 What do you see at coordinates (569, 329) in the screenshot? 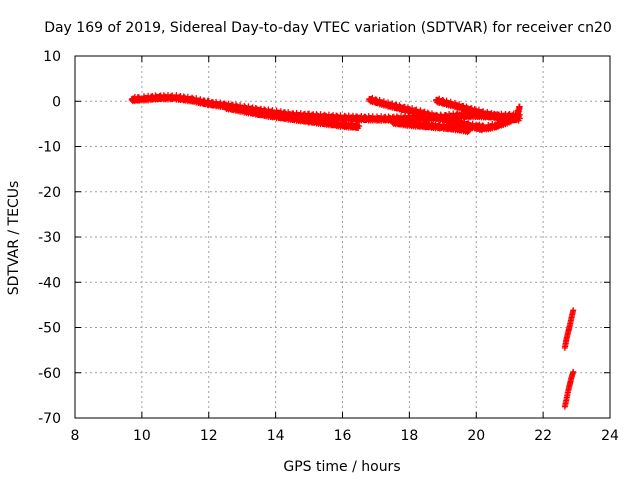
I see `series-trace-g` at bounding box center [569, 329].